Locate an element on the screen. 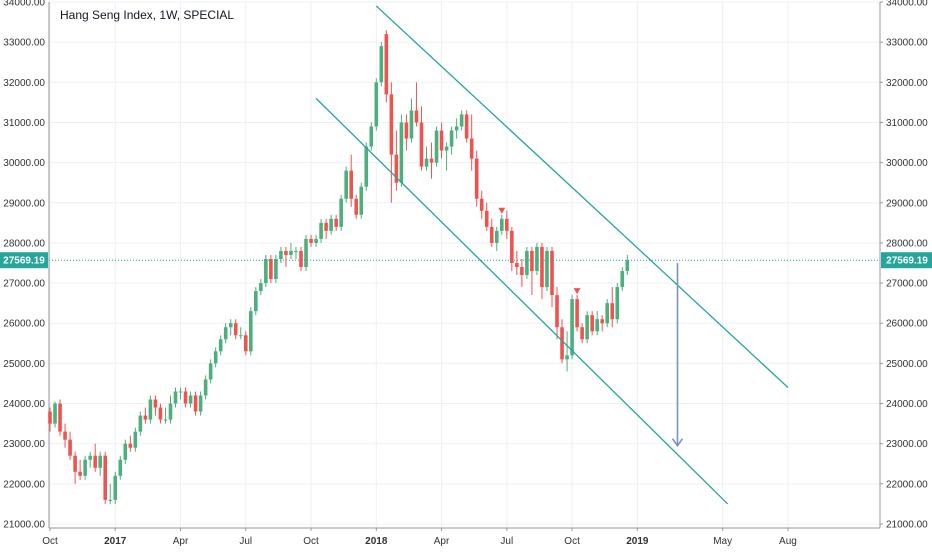 The image size is (932, 555). y-tick-label-right: 23000.00 is located at coordinates (907, 444).